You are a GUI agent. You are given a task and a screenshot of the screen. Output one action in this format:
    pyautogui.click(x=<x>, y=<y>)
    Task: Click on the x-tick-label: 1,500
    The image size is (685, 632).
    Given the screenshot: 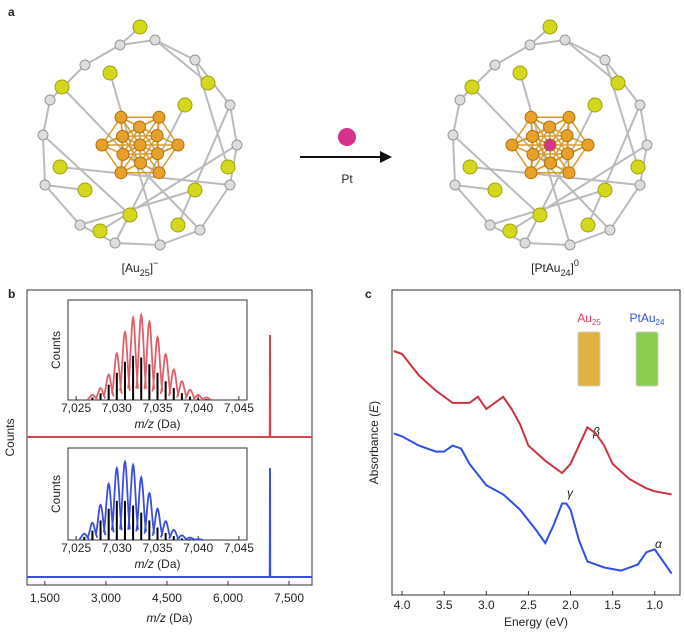 What is the action you would take?
    pyautogui.click(x=45, y=598)
    